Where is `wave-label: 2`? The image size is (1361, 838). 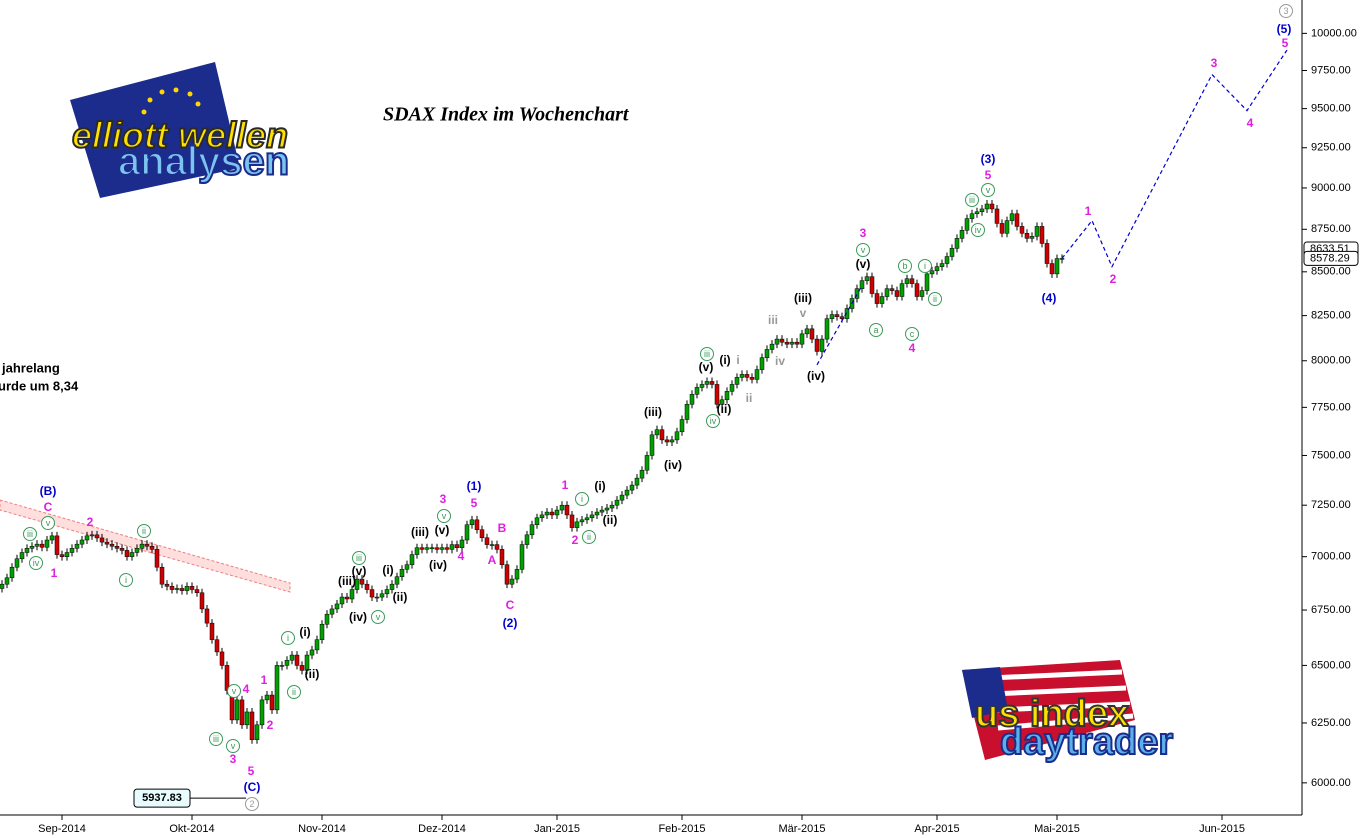 wave-label: 2 is located at coordinates (1113, 279).